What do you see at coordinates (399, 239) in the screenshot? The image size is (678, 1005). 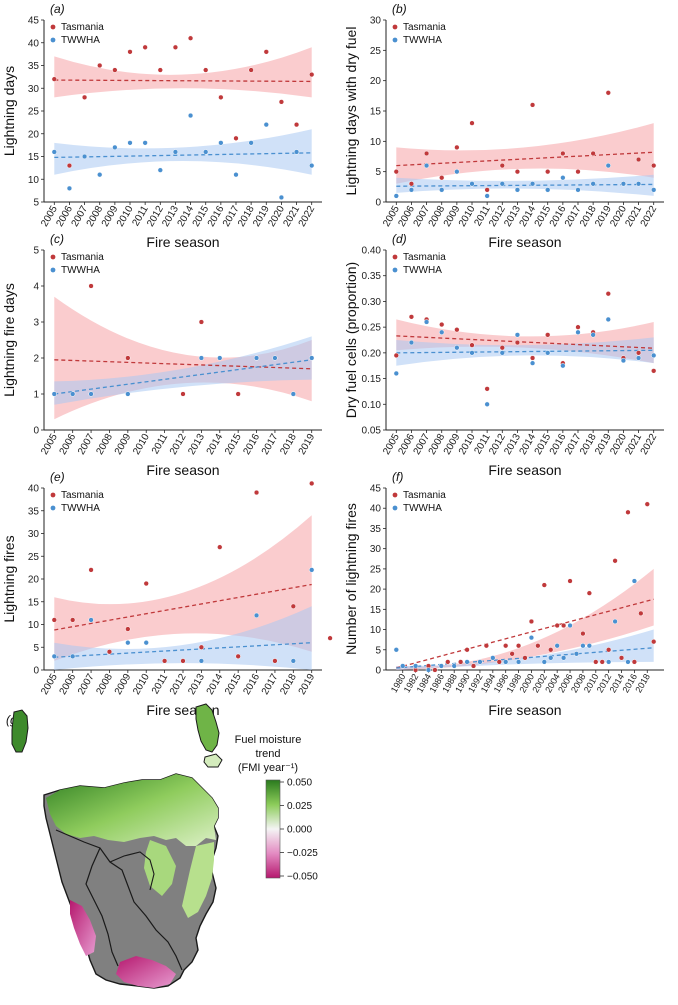 I see `panel-label-d: (d)` at bounding box center [399, 239].